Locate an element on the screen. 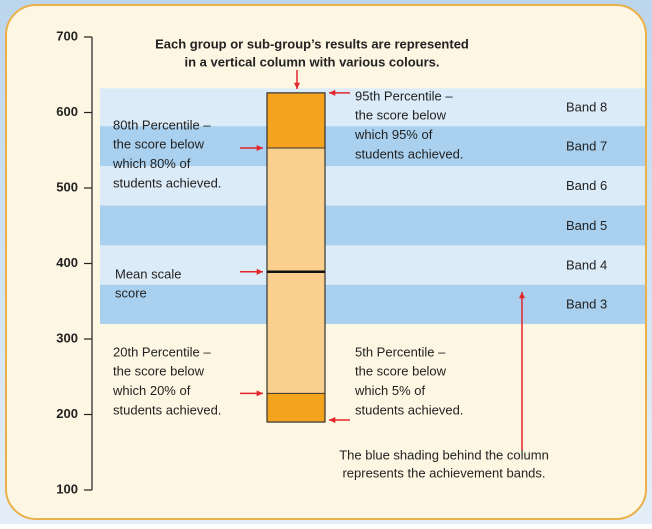  annotation-text: which 20% of is located at coordinates (151, 390).